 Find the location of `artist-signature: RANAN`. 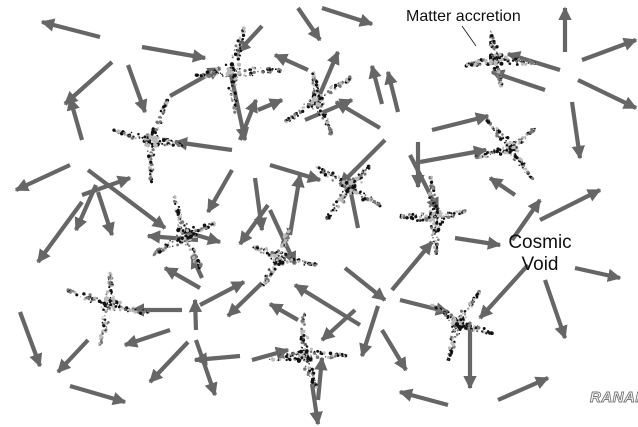

artist-signature: RANAN is located at coordinates (614, 397).